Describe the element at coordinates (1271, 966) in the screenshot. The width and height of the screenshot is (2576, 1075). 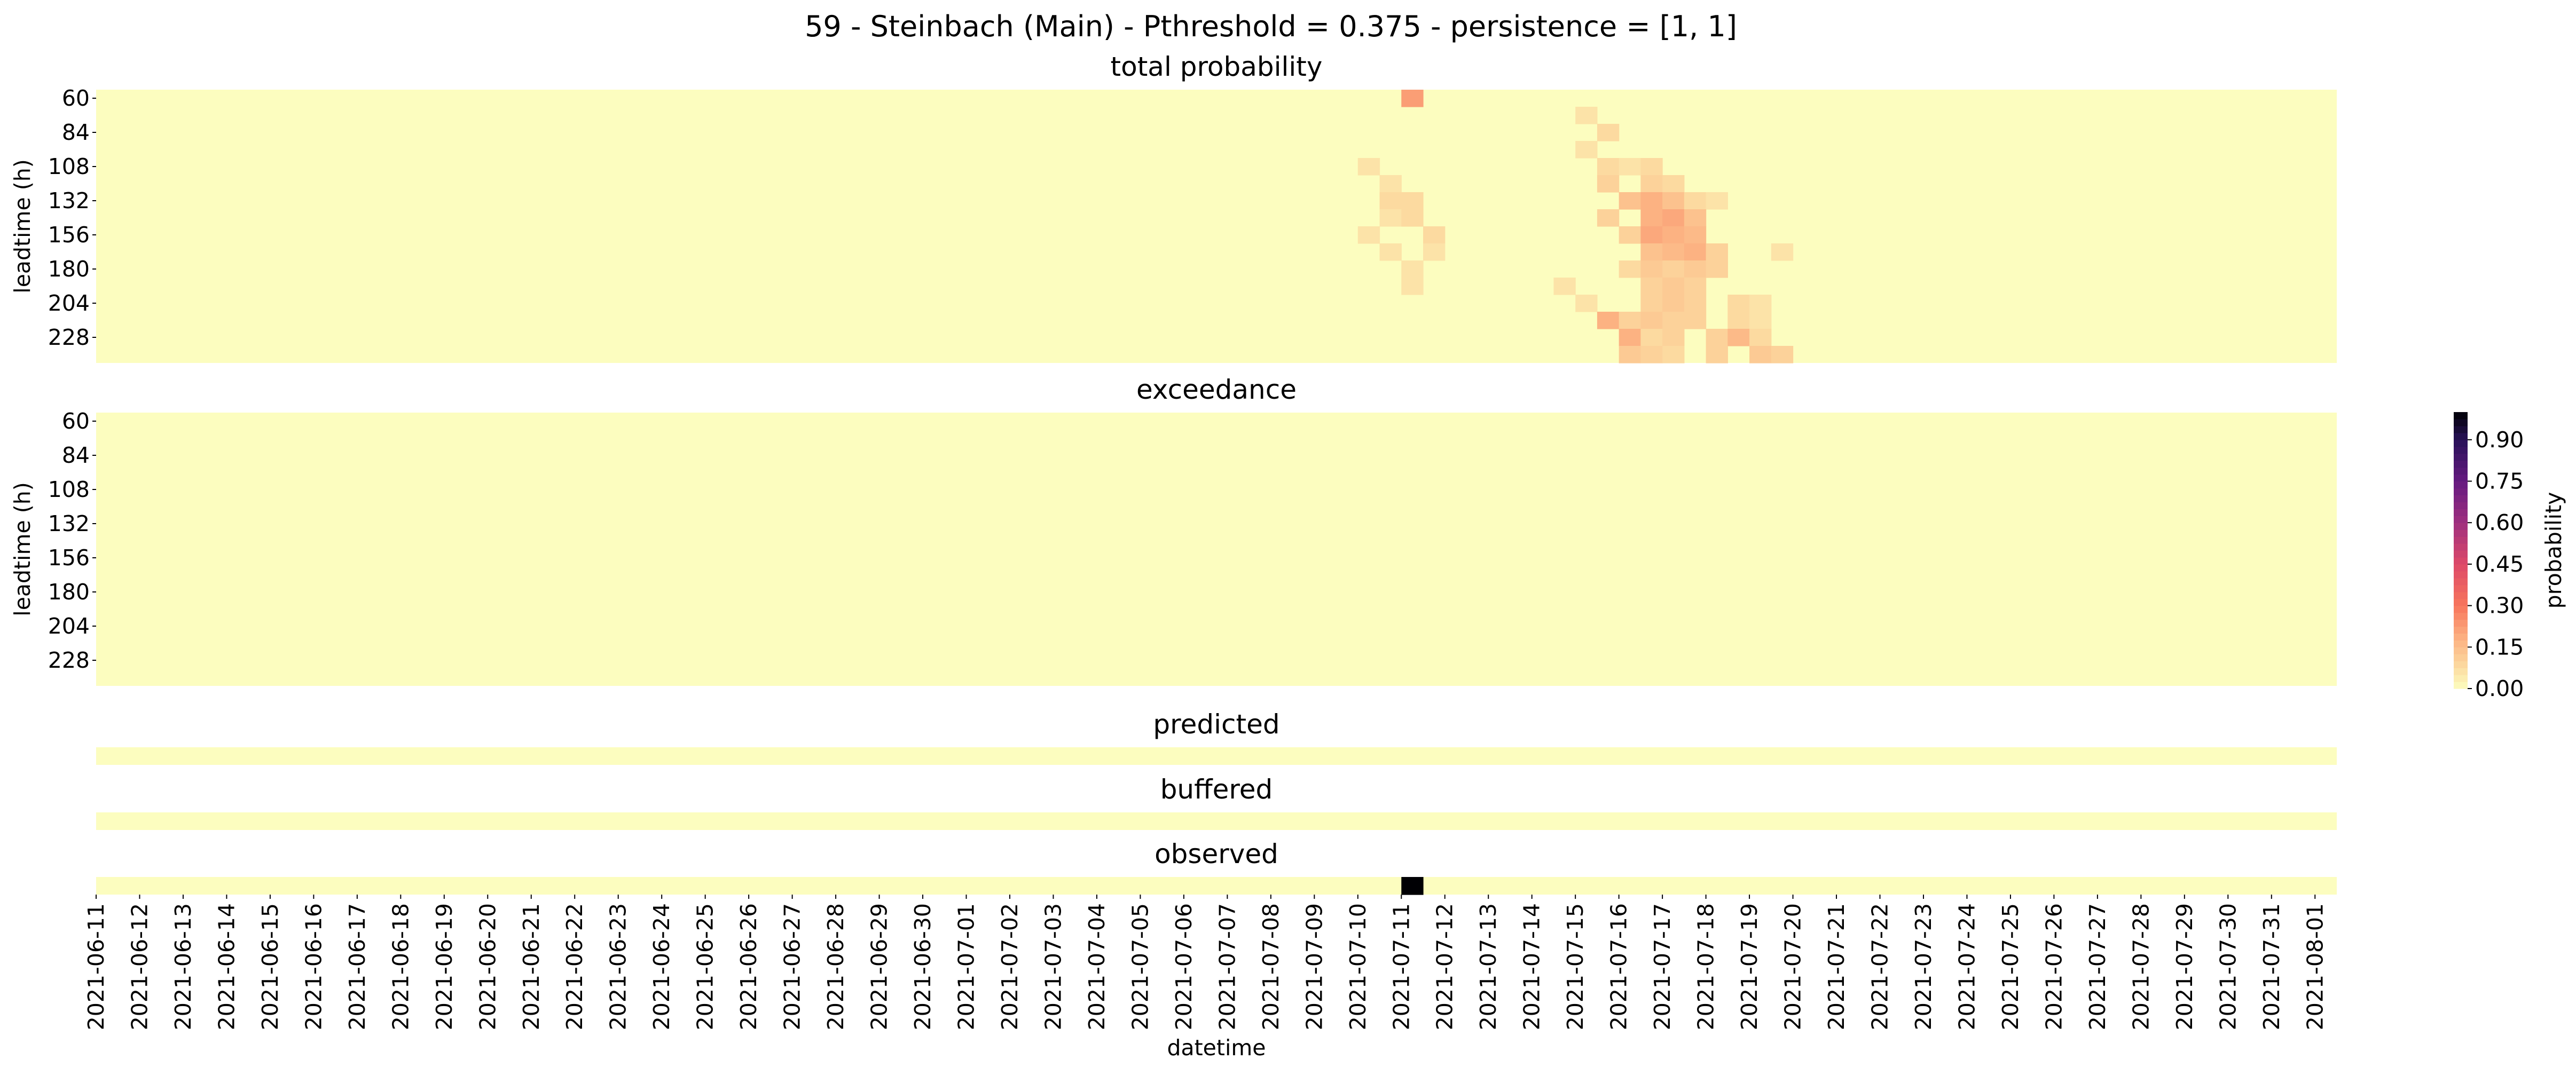
I see `x-tick-label: 2021-07-08` at that location.